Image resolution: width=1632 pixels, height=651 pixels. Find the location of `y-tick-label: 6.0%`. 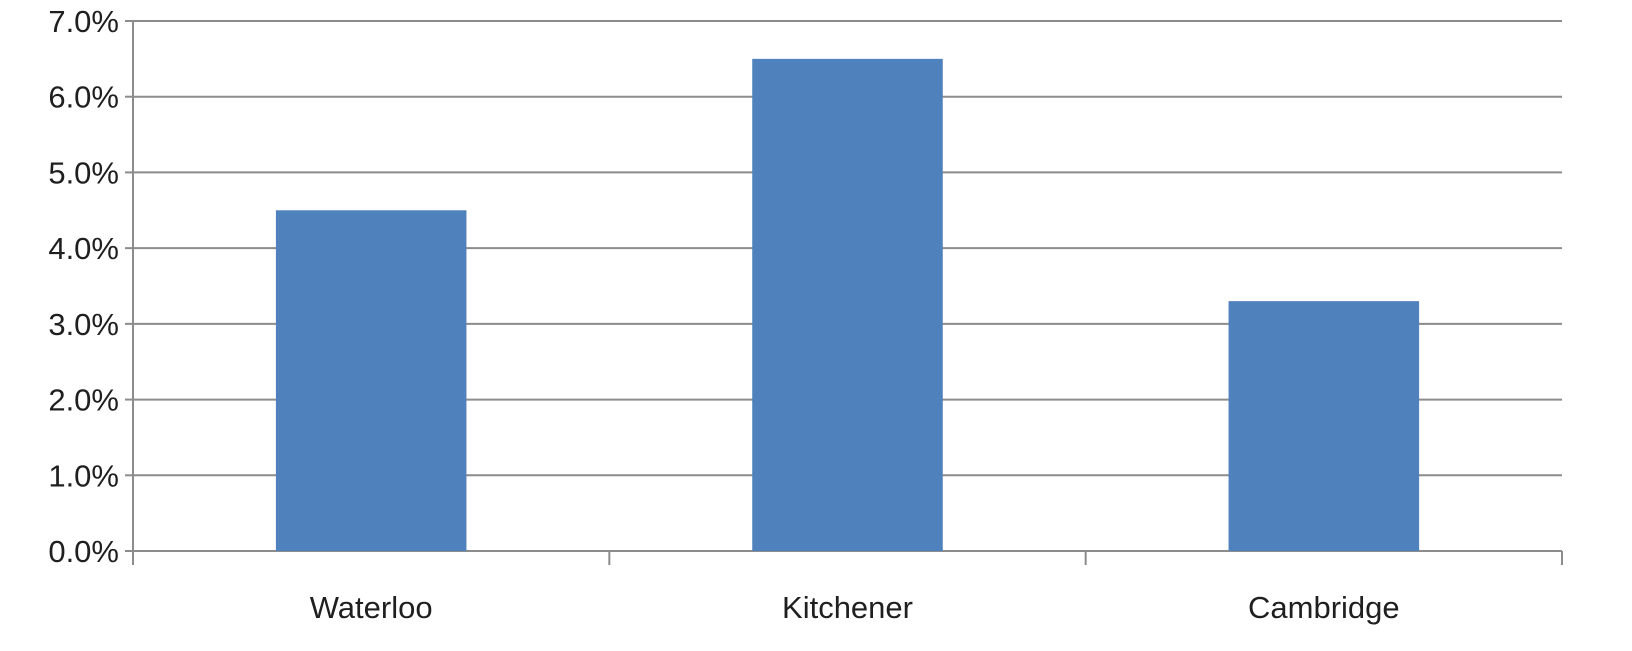

y-tick-label: 6.0% is located at coordinates (83, 97).